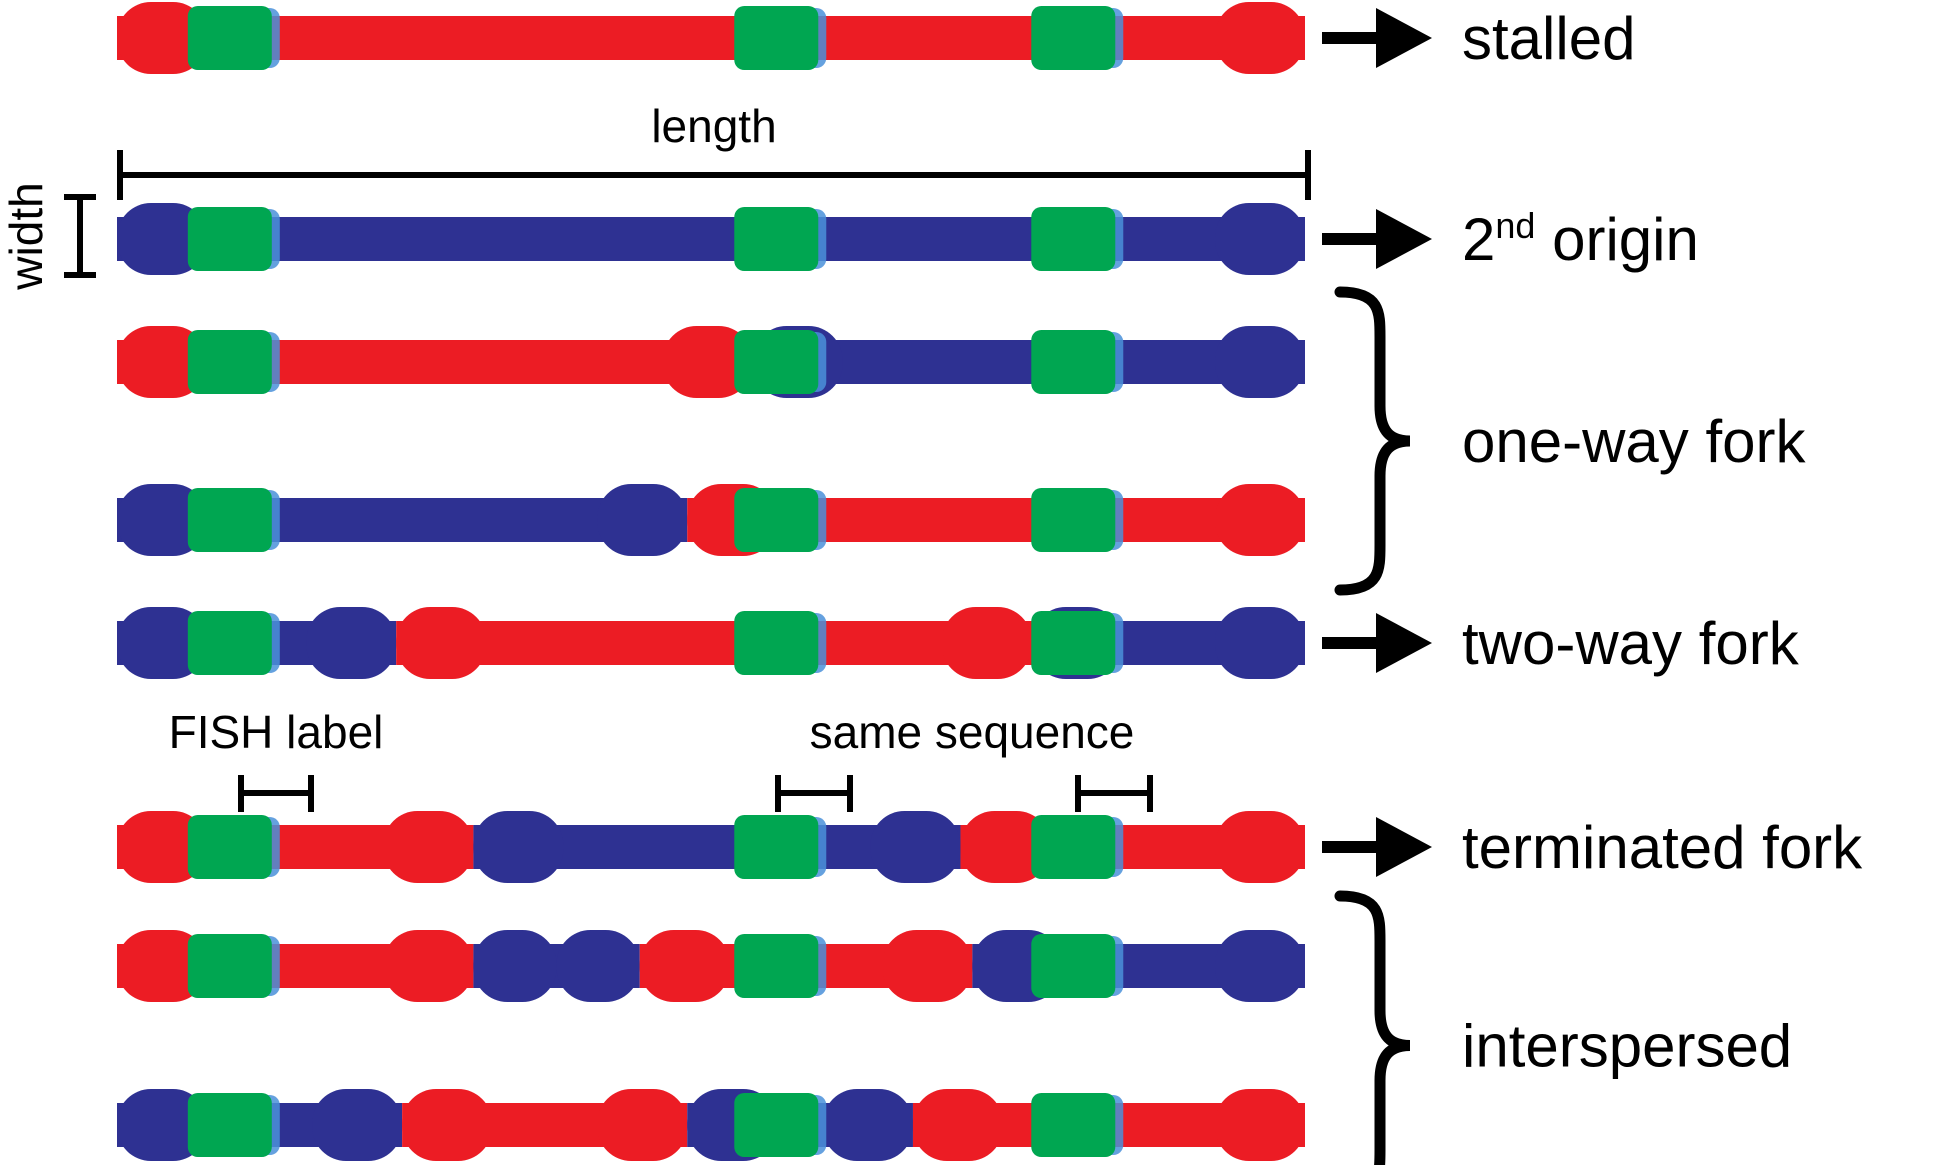 The image size is (1951, 1170). Describe the element at coordinates (714, 643) in the screenshot. I see `fiber-segment-red` at that location.